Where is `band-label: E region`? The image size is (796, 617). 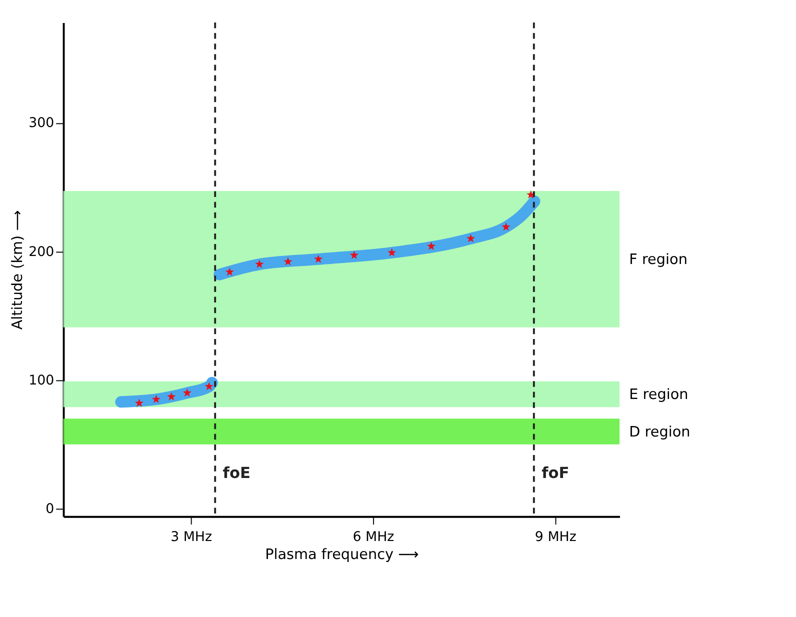
band-label: E region is located at coordinates (658, 395).